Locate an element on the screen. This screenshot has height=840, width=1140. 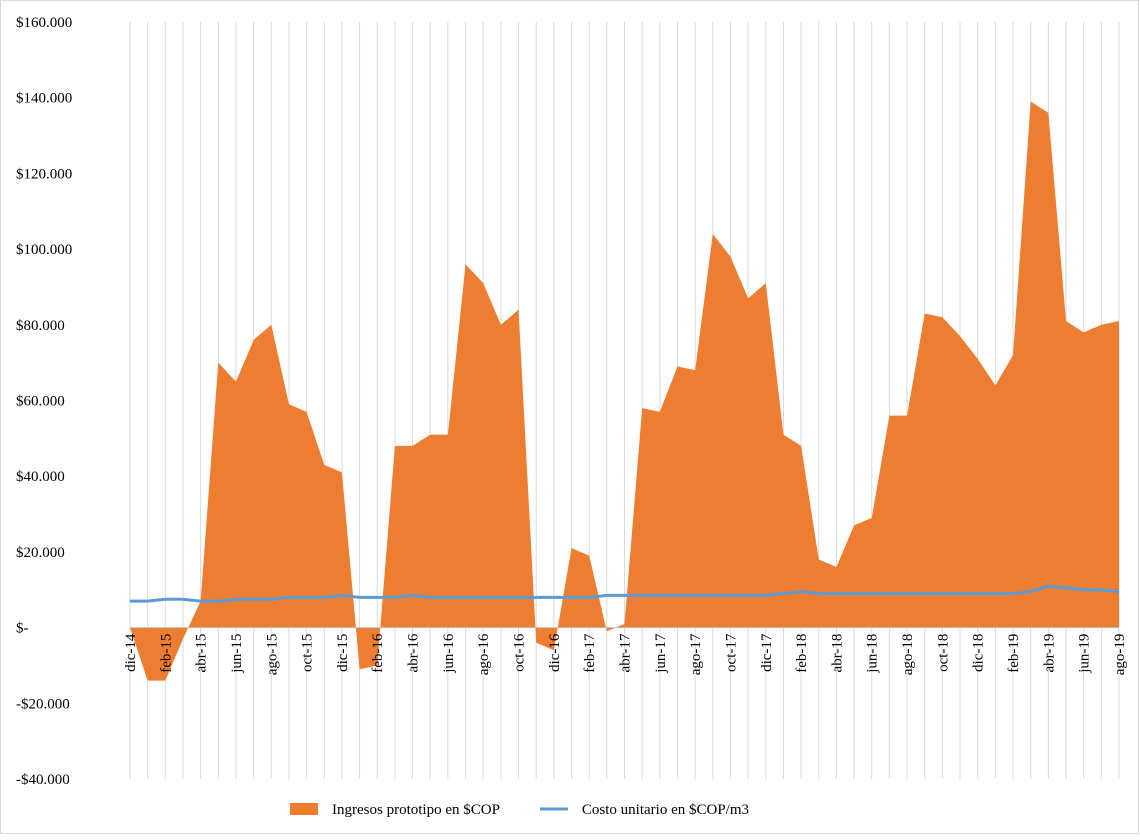
x-tick-label: oct-15 is located at coordinates (308, 653).